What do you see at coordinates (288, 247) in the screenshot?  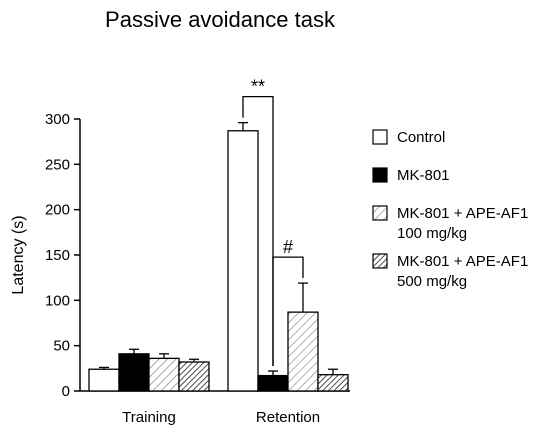 I see `significance-marker: #` at bounding box center [288, 247].